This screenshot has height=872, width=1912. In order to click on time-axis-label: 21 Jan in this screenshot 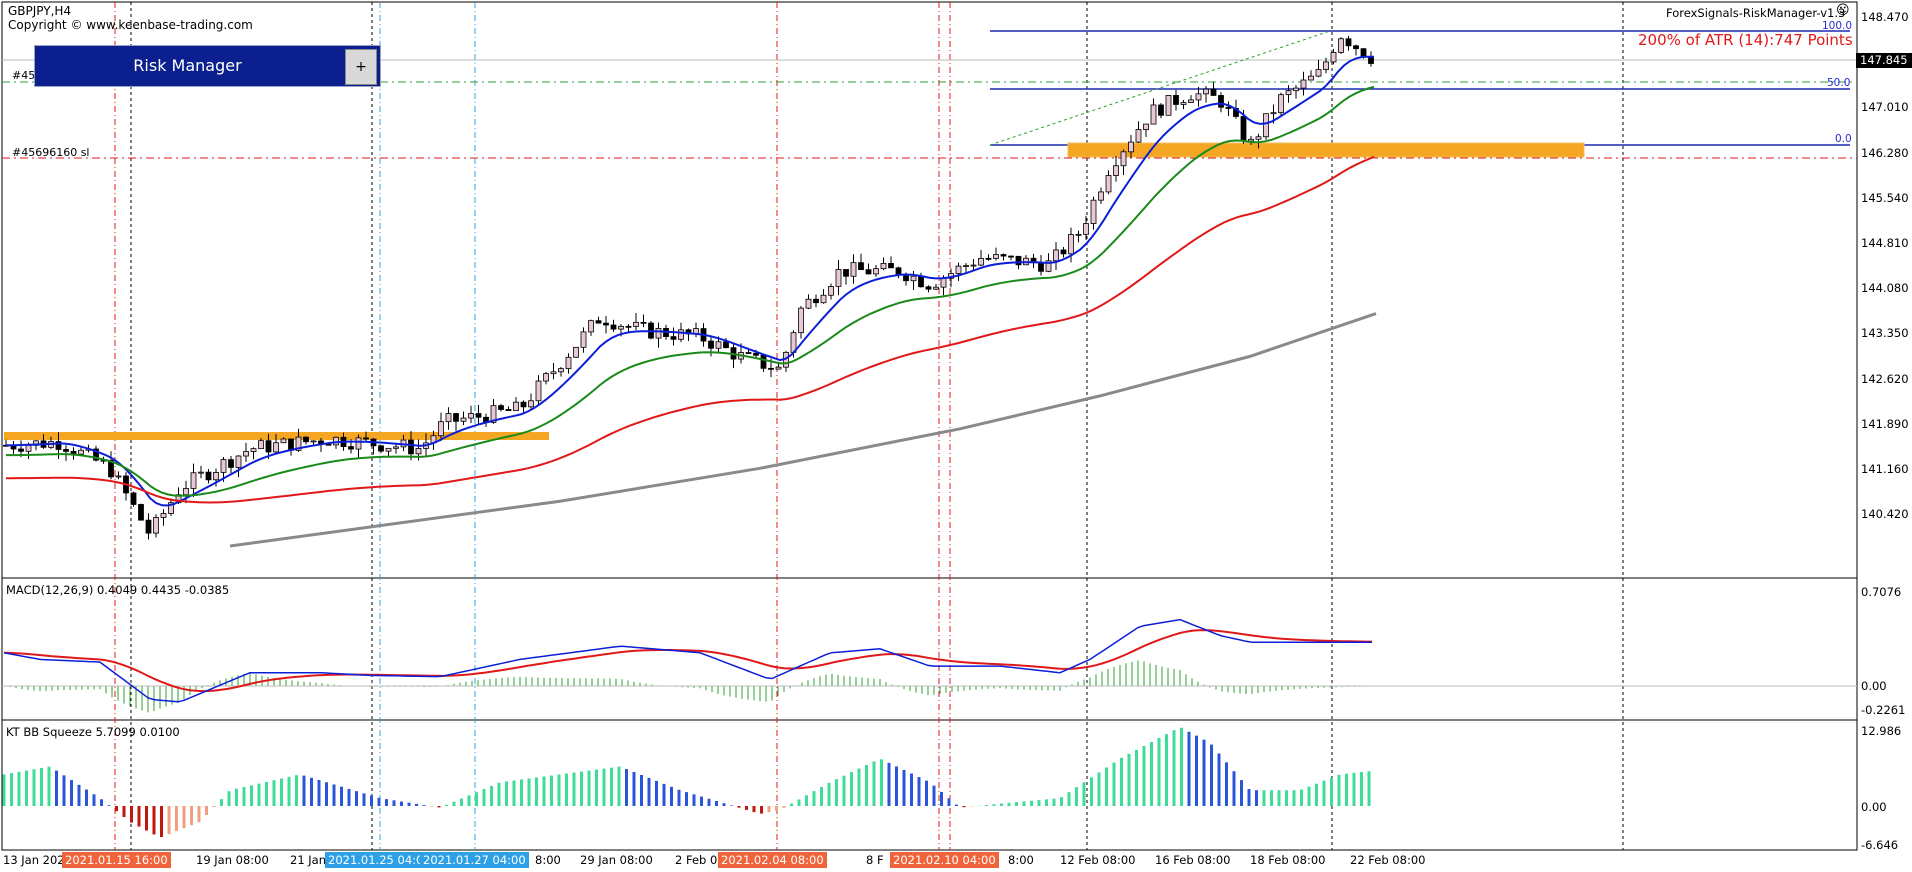, I will do `click(308, 860)`.